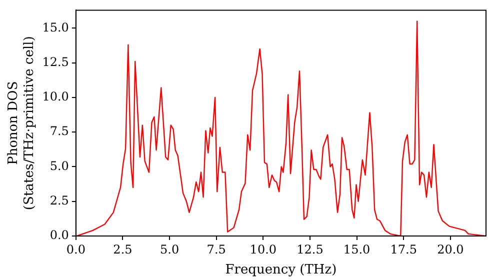  What do you see at coordinates (59, 165) in the screenshot?
I see `y-tick-label: 5.0` at bounding box center [59, 165].